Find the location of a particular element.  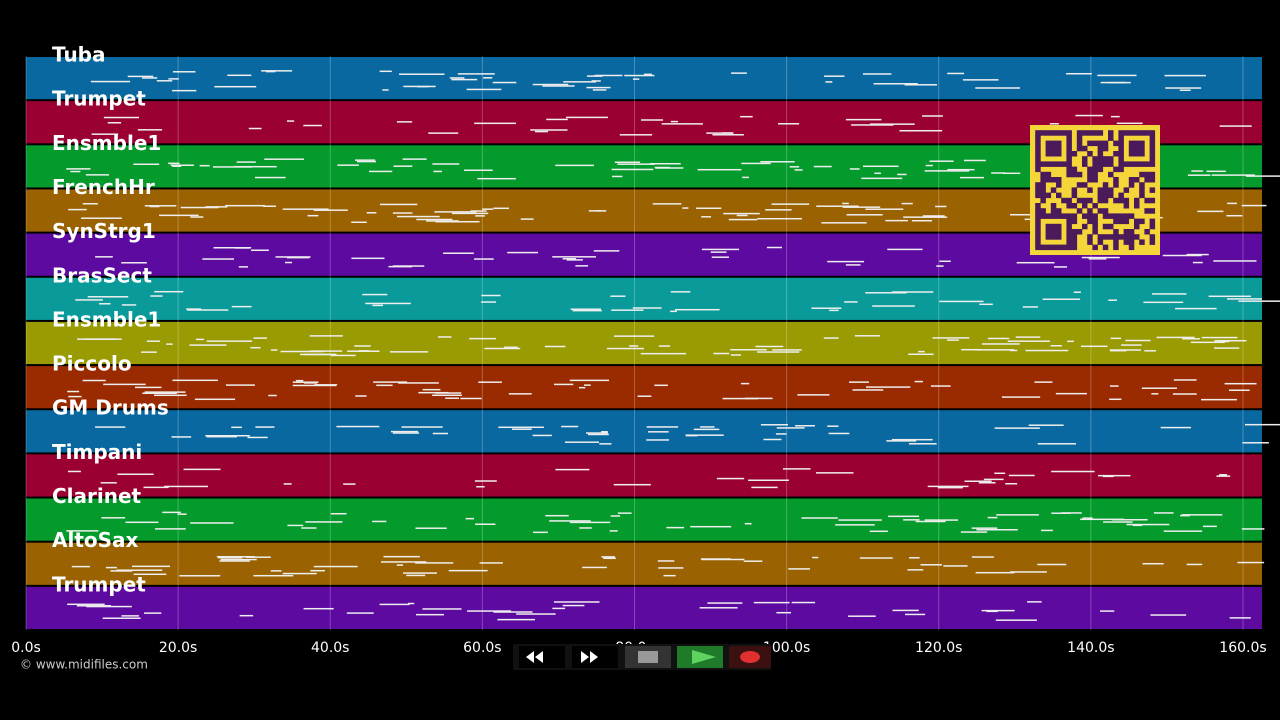

track-row is located at coordinates (644, 563).